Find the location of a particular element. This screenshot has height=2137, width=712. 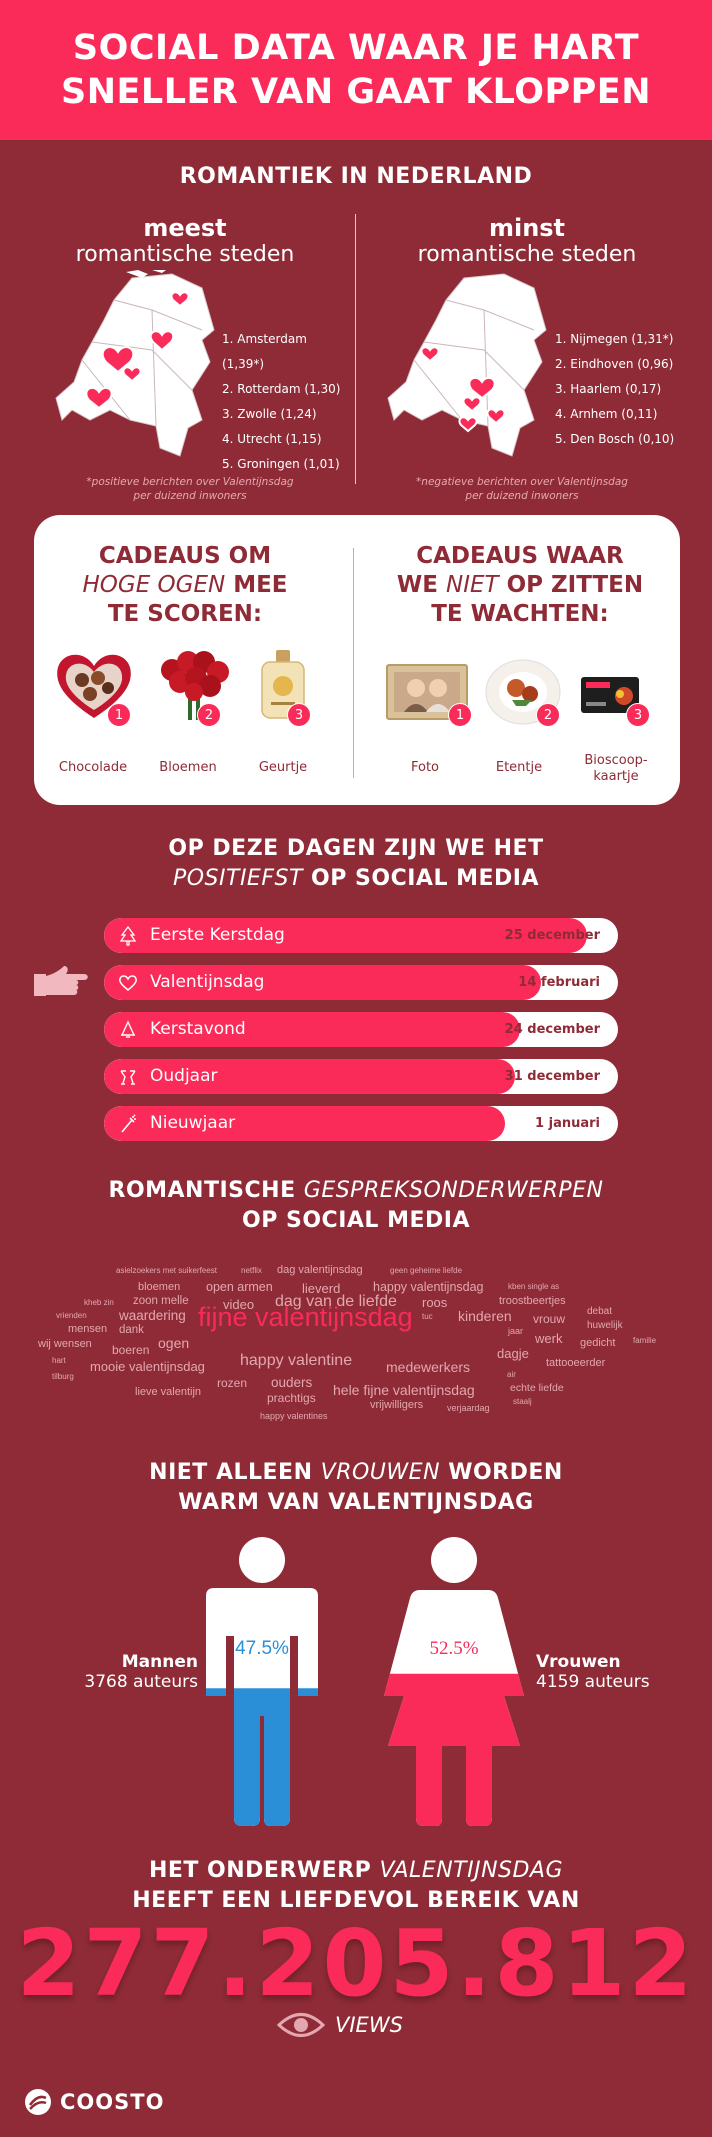

word: vrijwilligers is located at coordinates (397, 1405).